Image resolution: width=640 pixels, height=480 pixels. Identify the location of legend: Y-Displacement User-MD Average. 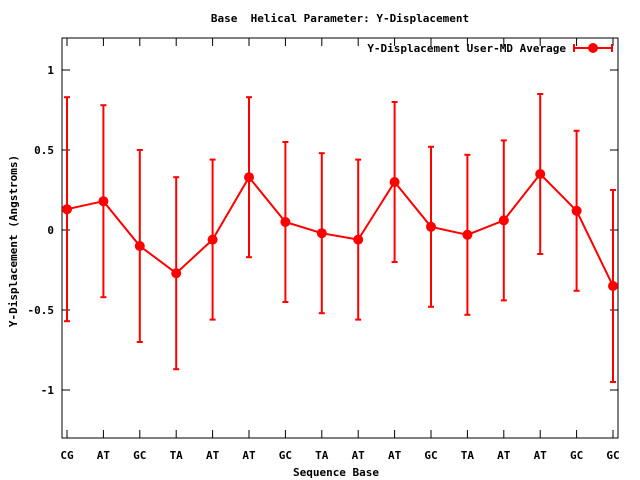
(490, 48).